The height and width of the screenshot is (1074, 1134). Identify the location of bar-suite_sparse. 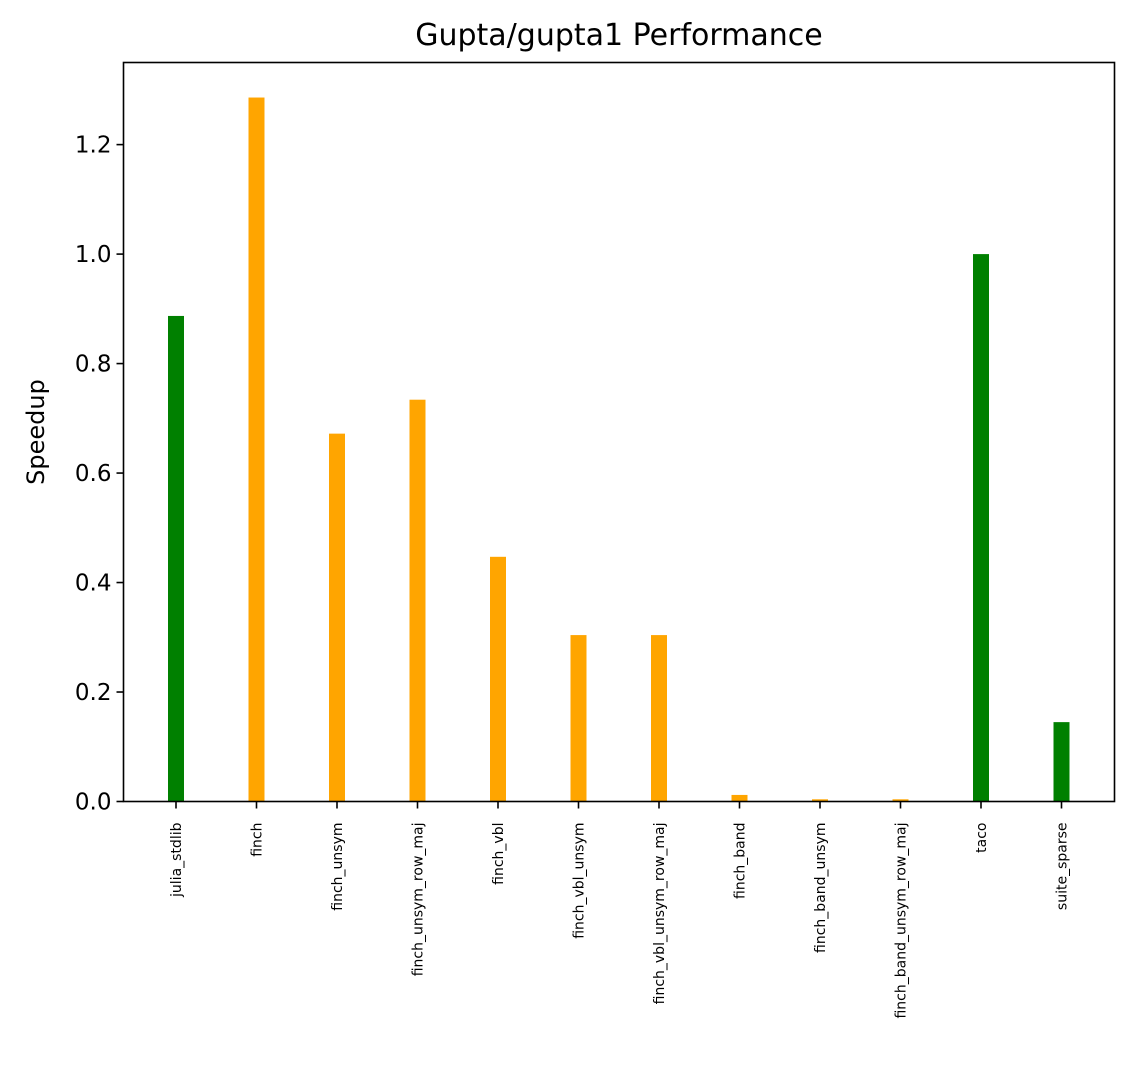
(1061, 762).